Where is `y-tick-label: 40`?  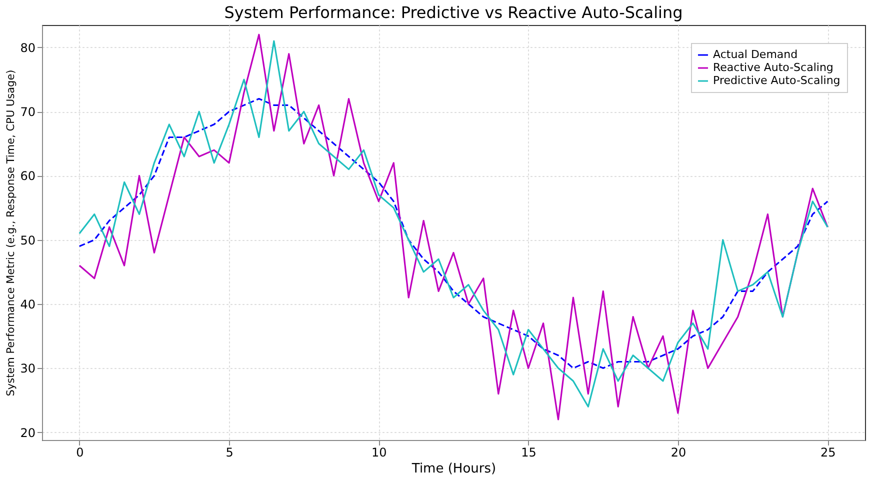
y-tick-label: 40 is located at coordinates (28, 305).